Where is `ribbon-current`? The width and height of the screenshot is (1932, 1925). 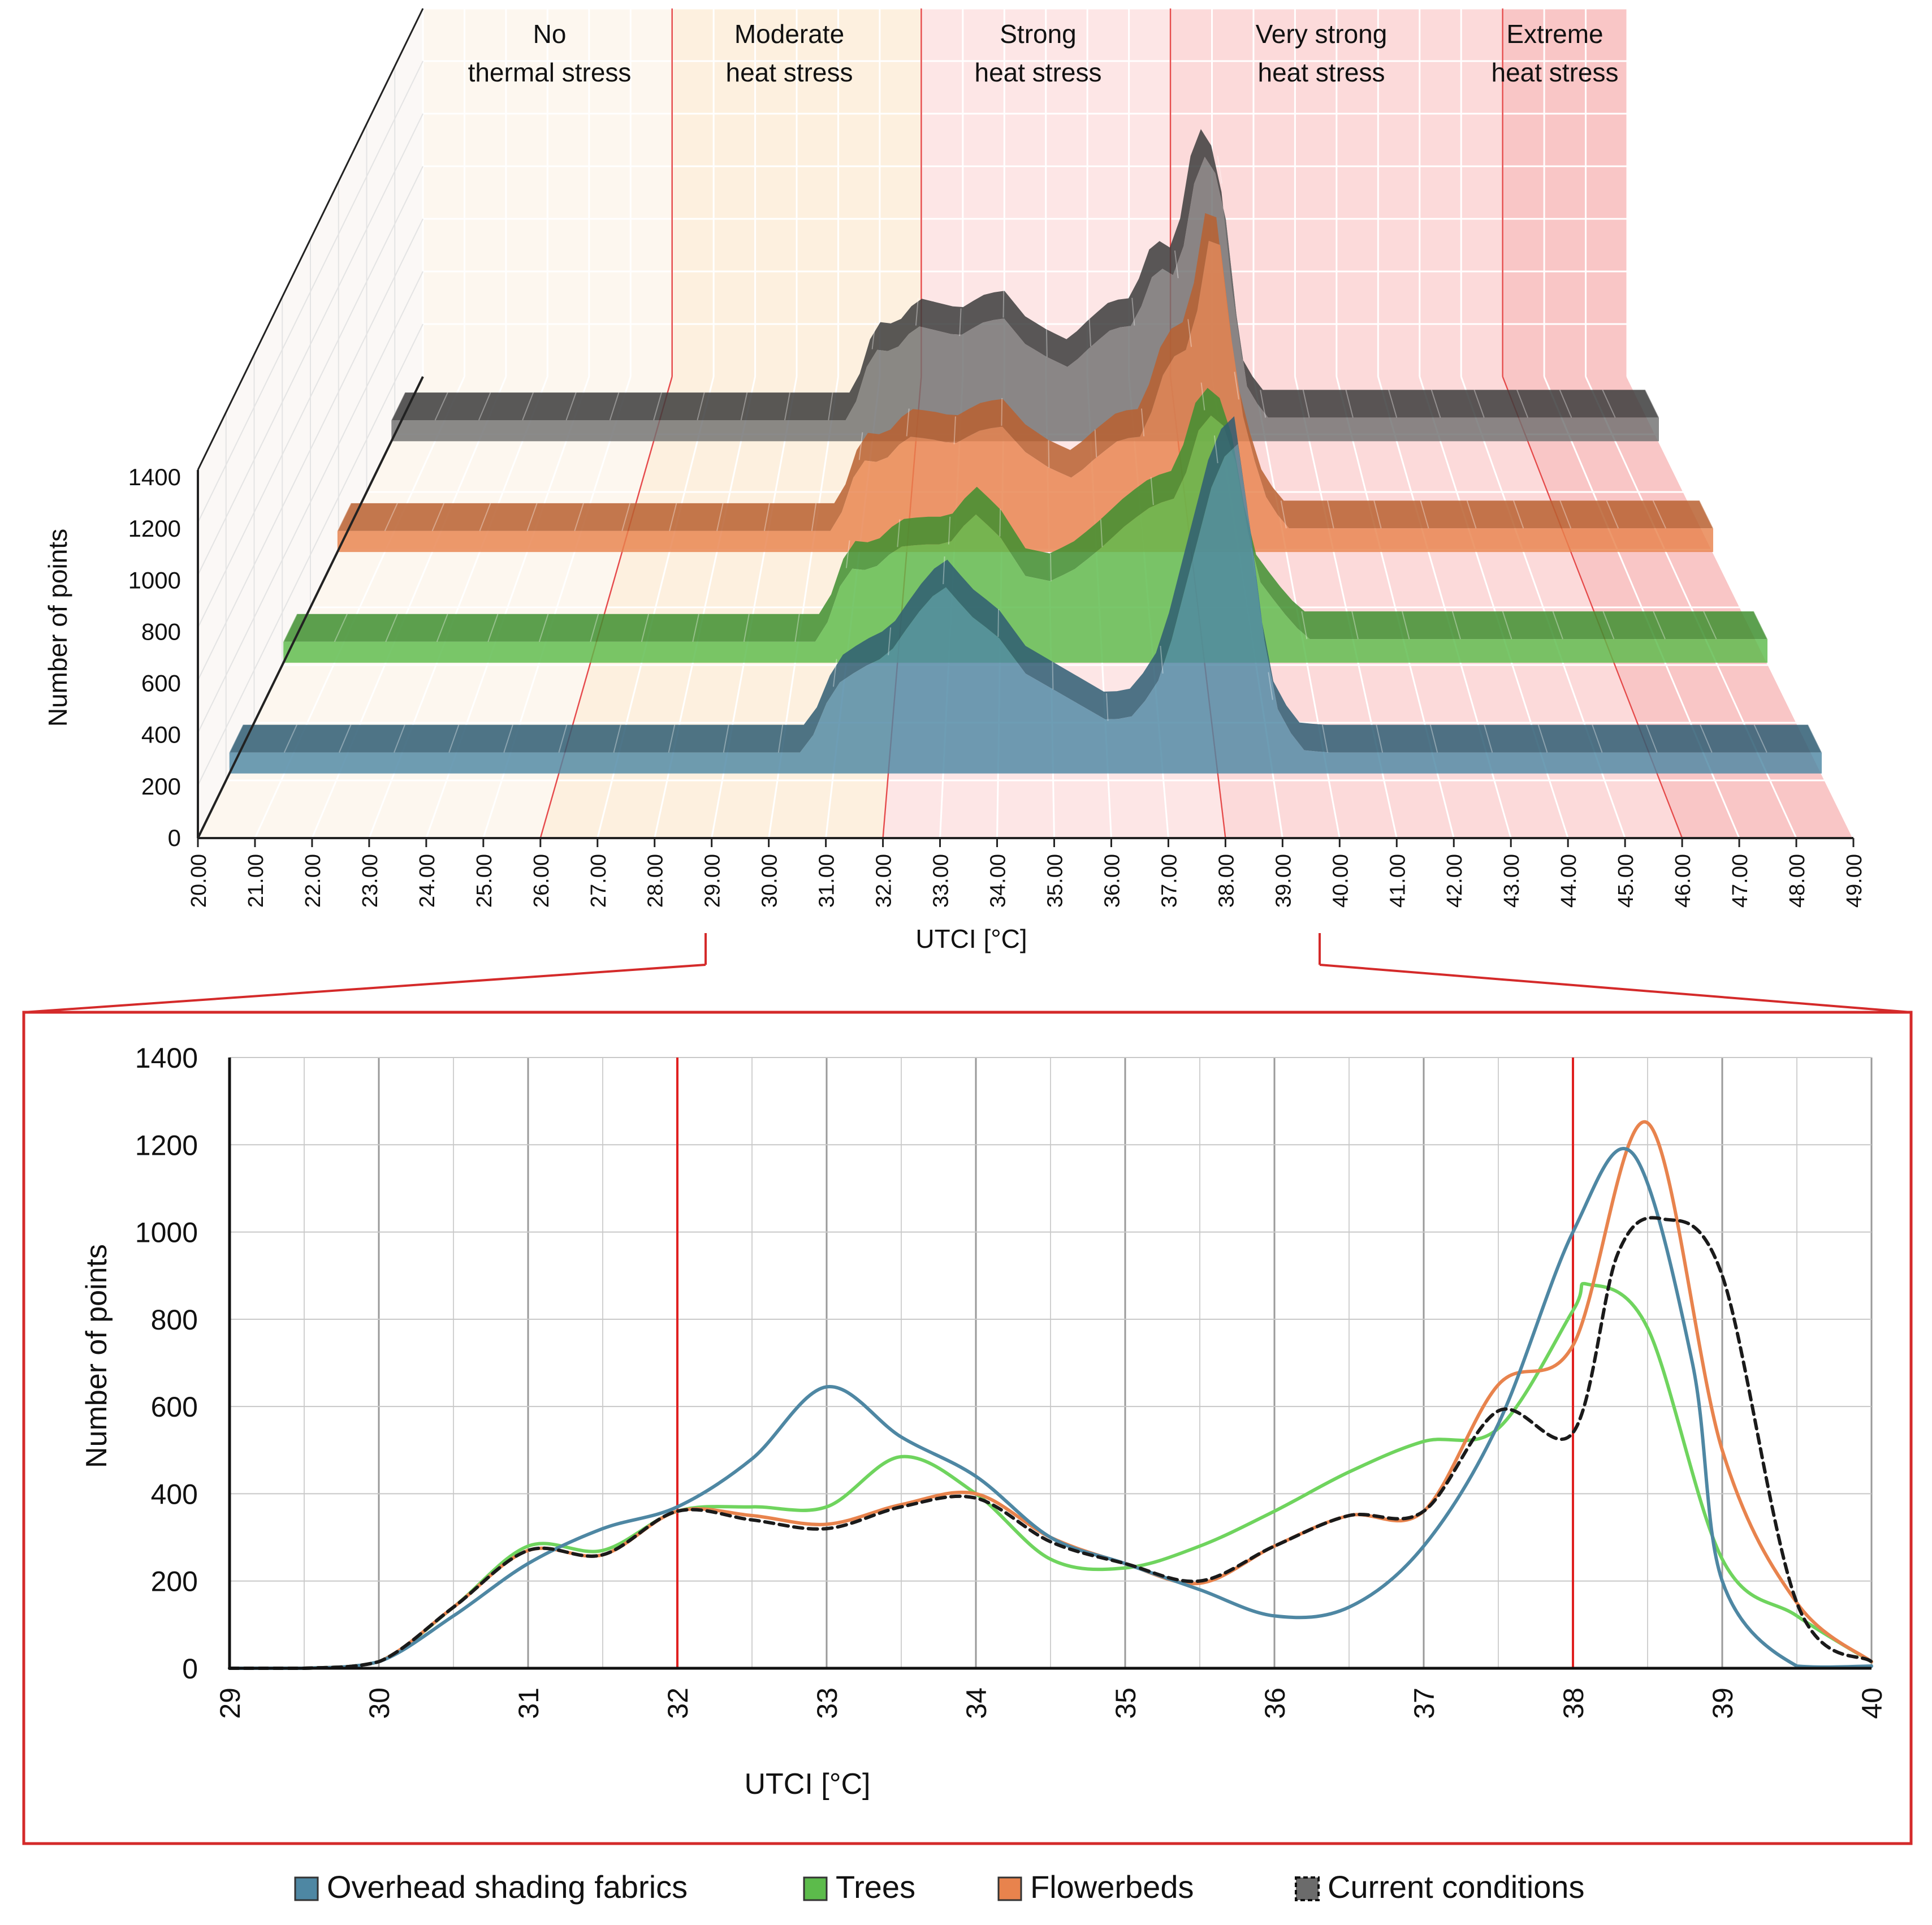 ribbon-current is located at coordinates (1025, 285).